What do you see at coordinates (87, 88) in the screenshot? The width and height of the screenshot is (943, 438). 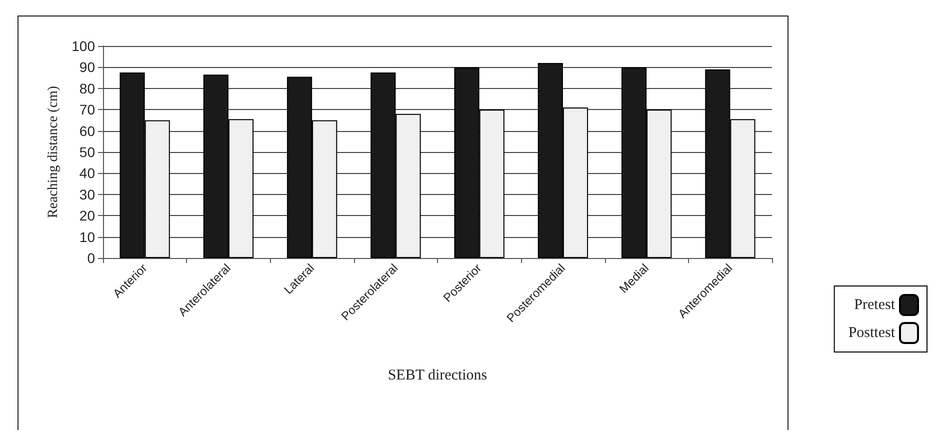 I see `y-tick-label: 80` at bounding box center [87, 88].